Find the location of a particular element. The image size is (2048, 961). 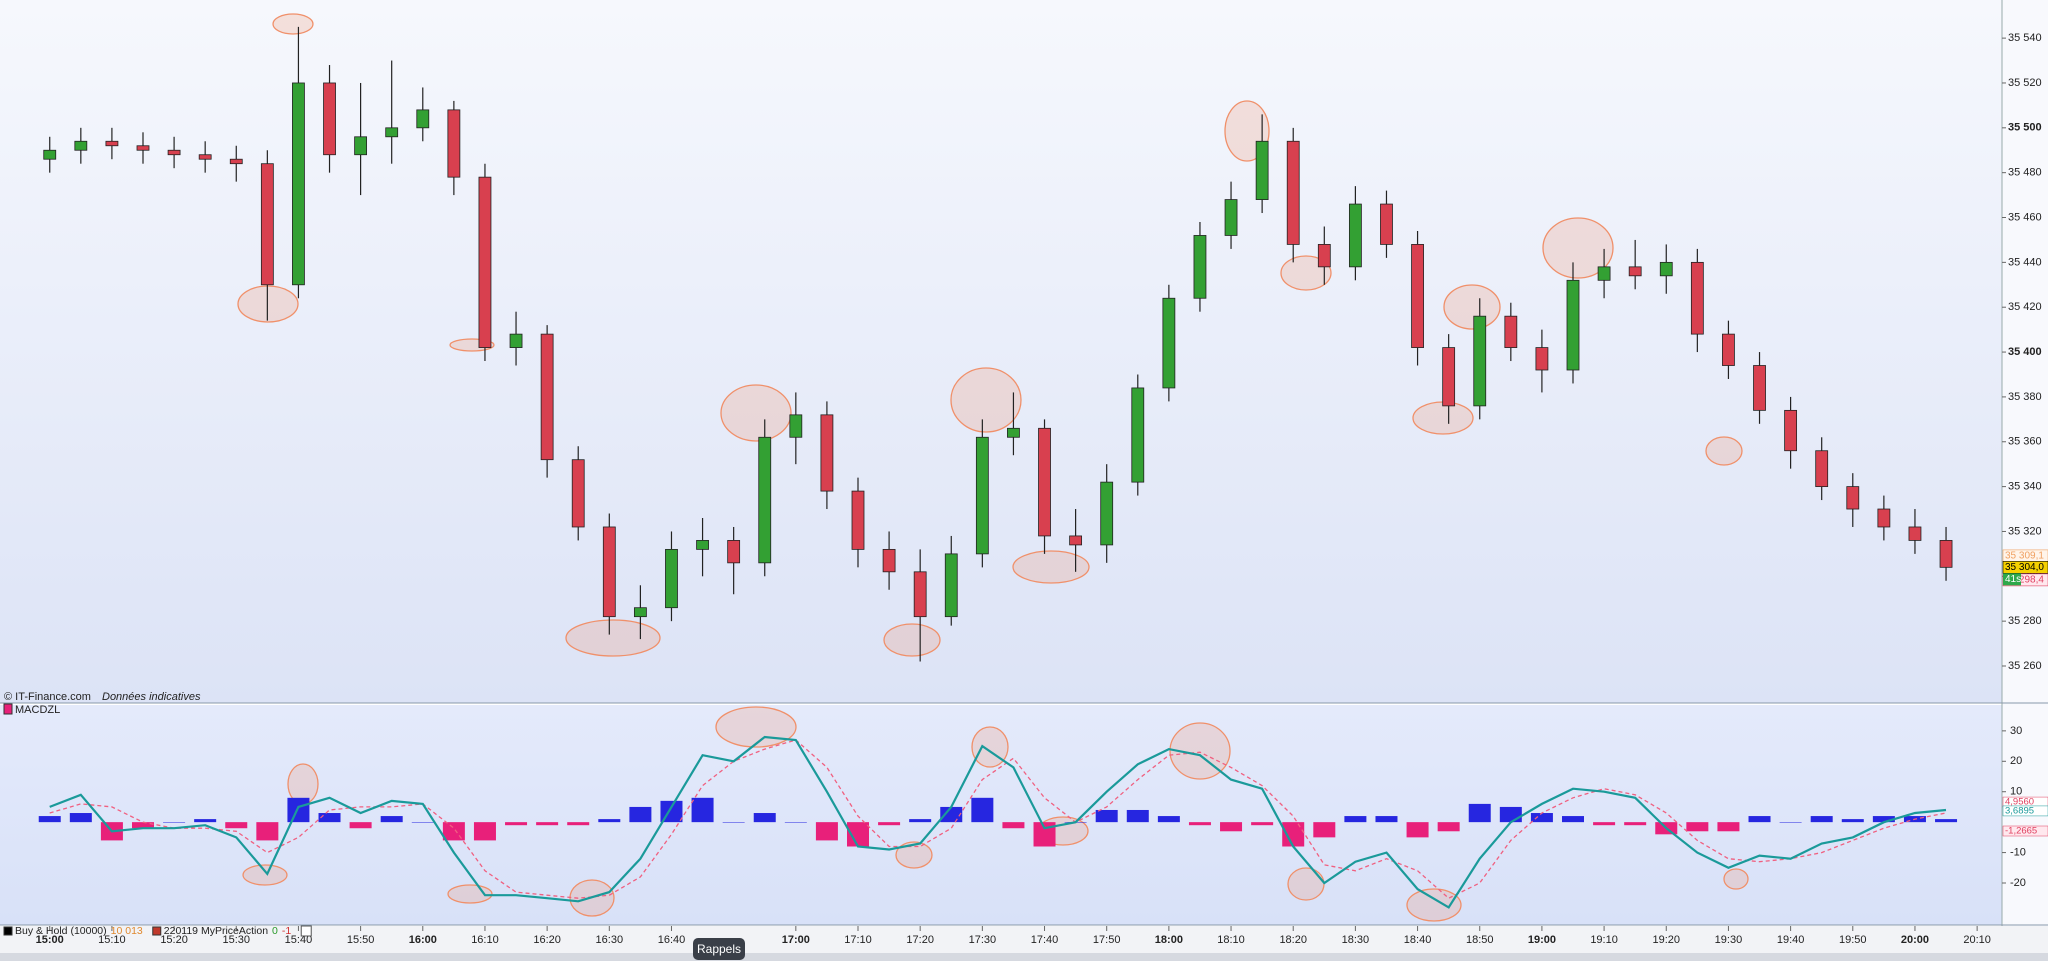

value-label: -1,2665 is located at coordinates (2021, 831).